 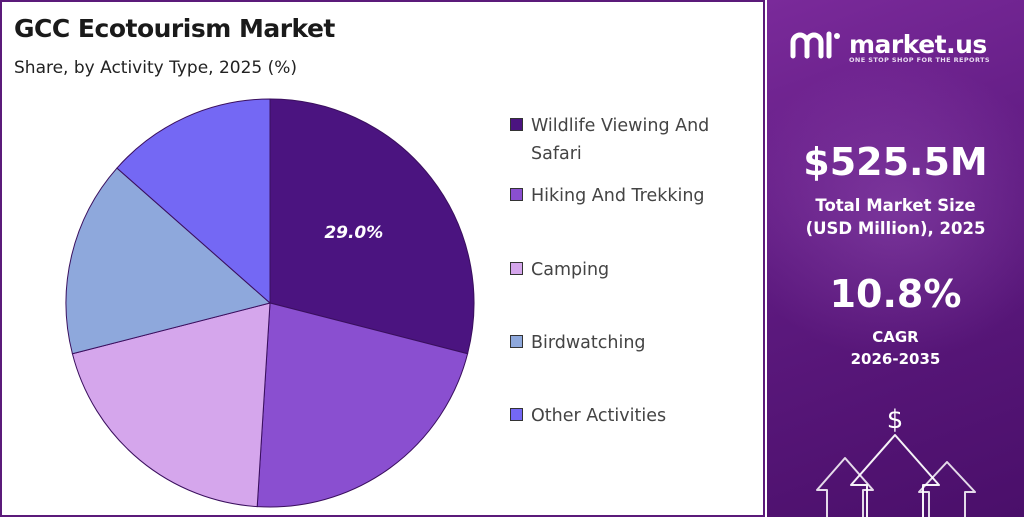 I want to click on brand: market.us, so click(x=888, y=44).